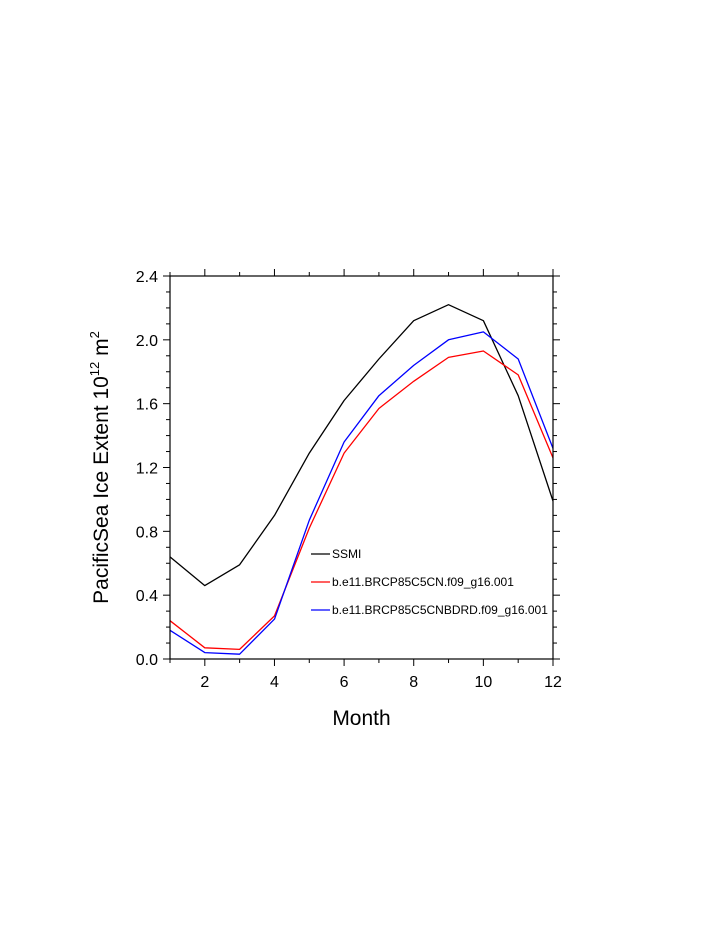 This screenshot has height=935, width=723. Describe the element at coordinates (101, 490) in the screenshot. I see `y-axis-title-prefix: PacificSea Ice Extent 10` at that location.